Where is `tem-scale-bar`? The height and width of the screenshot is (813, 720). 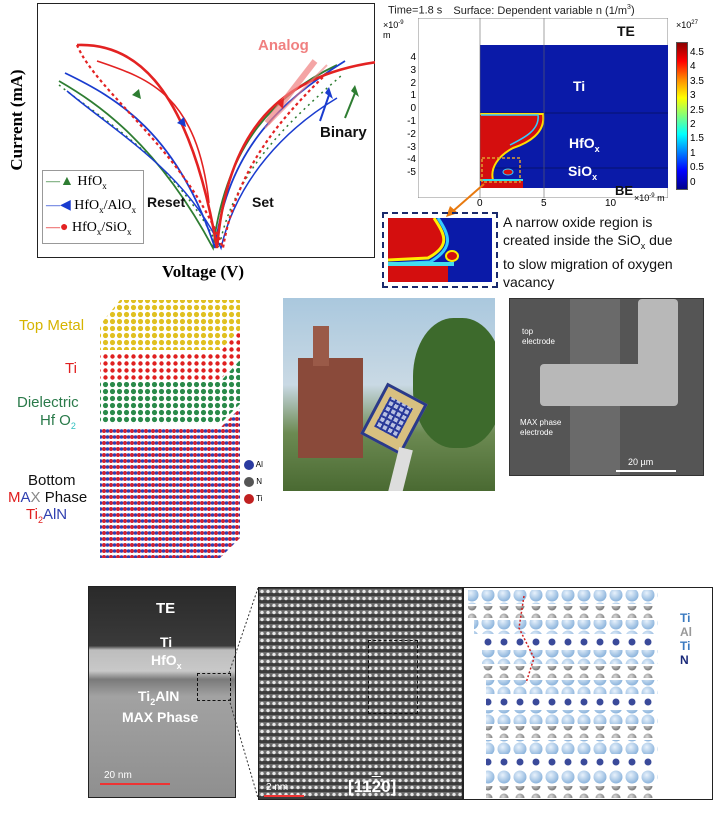 tem-scale-bar is located at coordinates (135, 784).